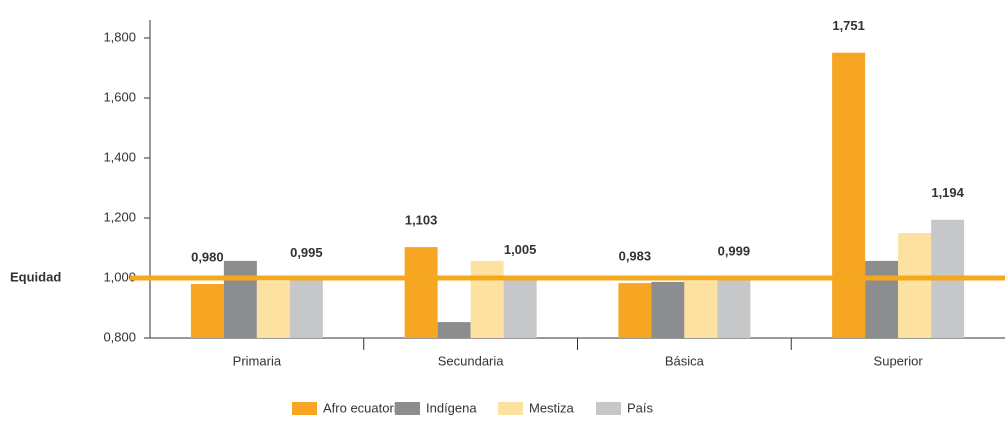  Describe the element at coordinates (471, 360) in the screenshot. I see `x-tick-label: Secundaria` at that location.